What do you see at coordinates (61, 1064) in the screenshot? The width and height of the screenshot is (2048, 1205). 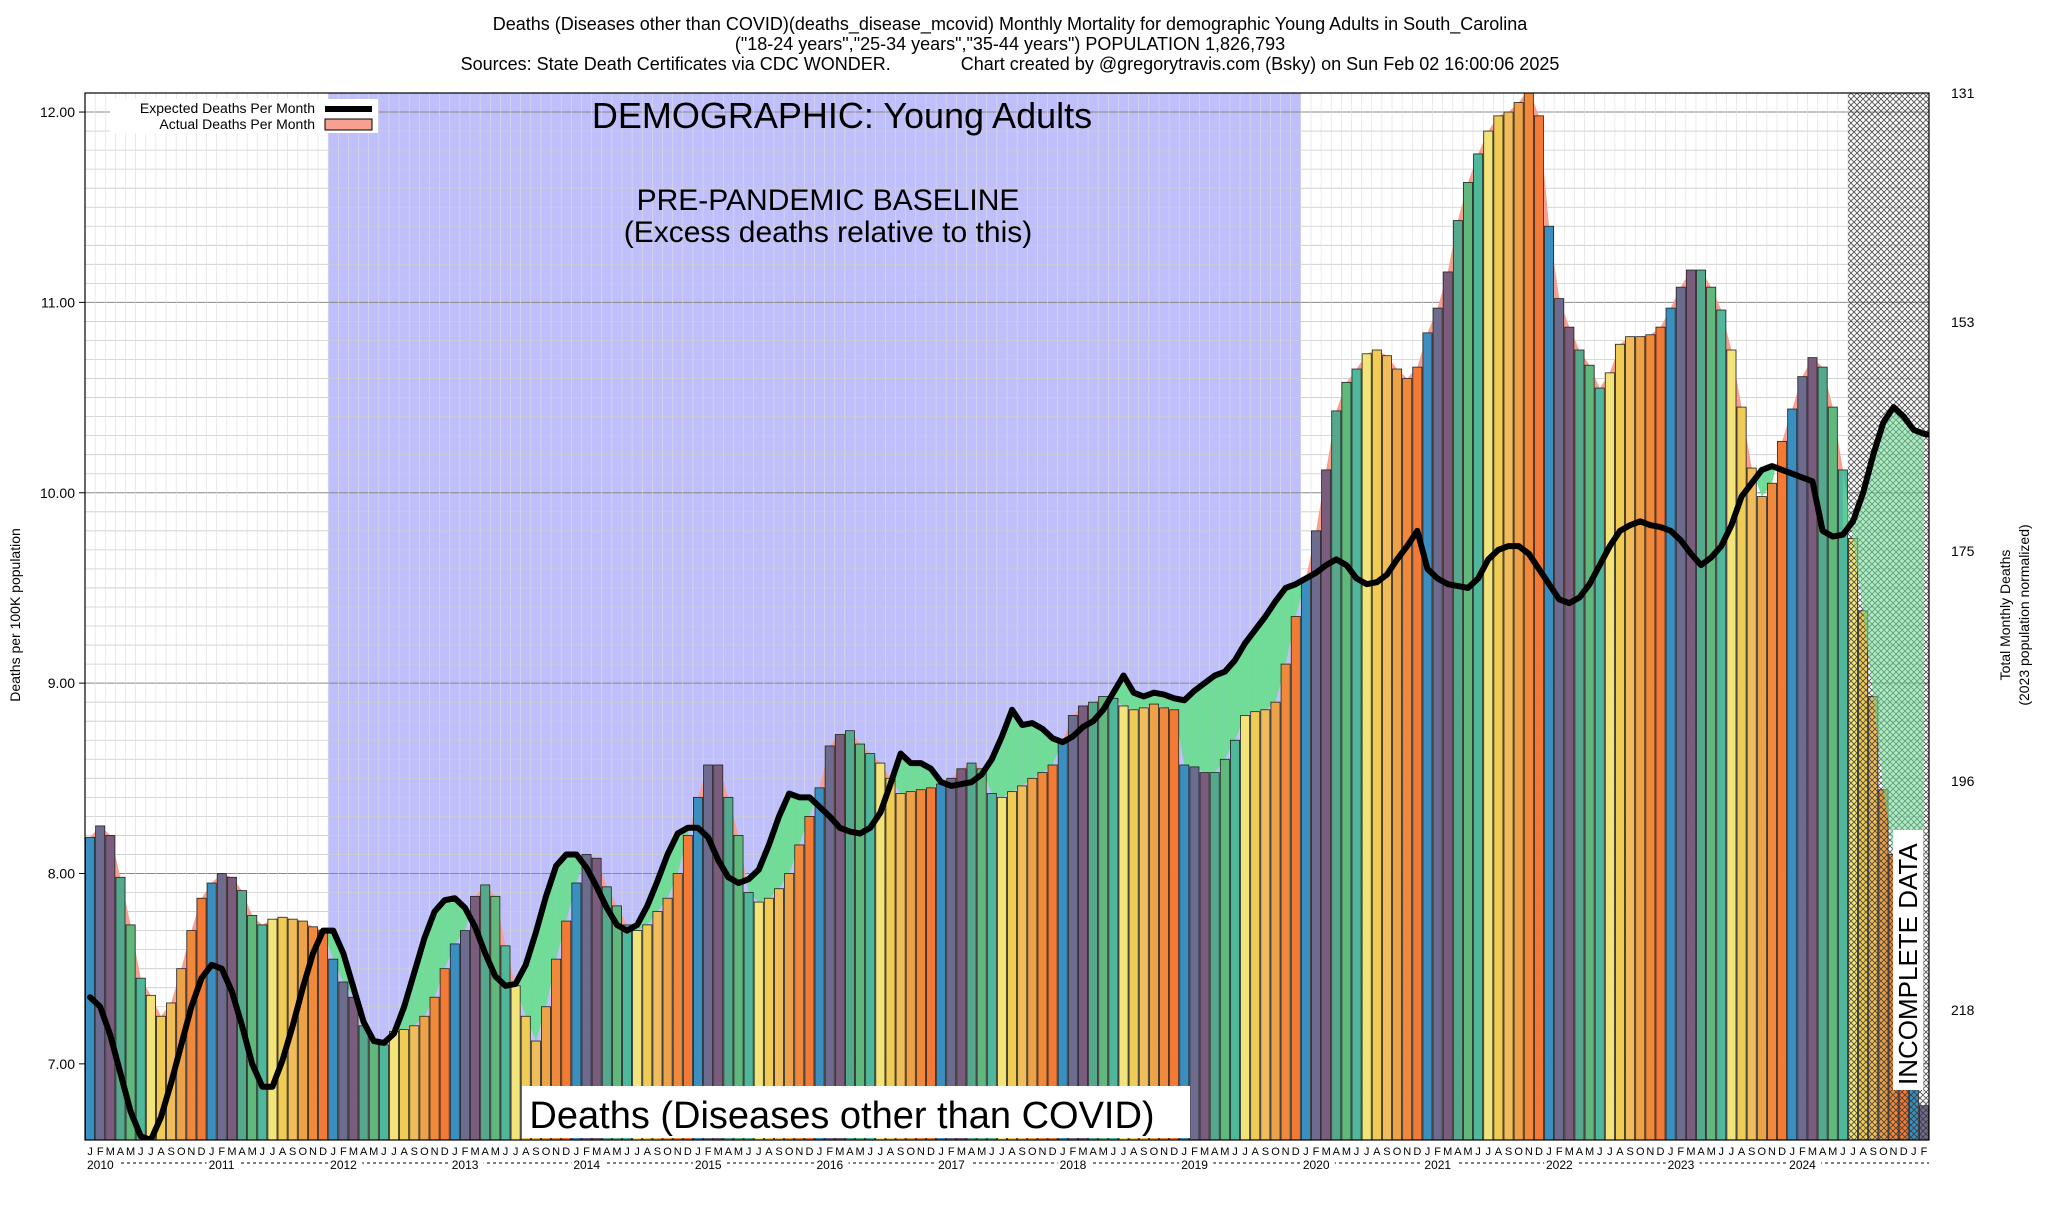 I see `y-tick-label: 7.00` at bounding box center [61, 1064].